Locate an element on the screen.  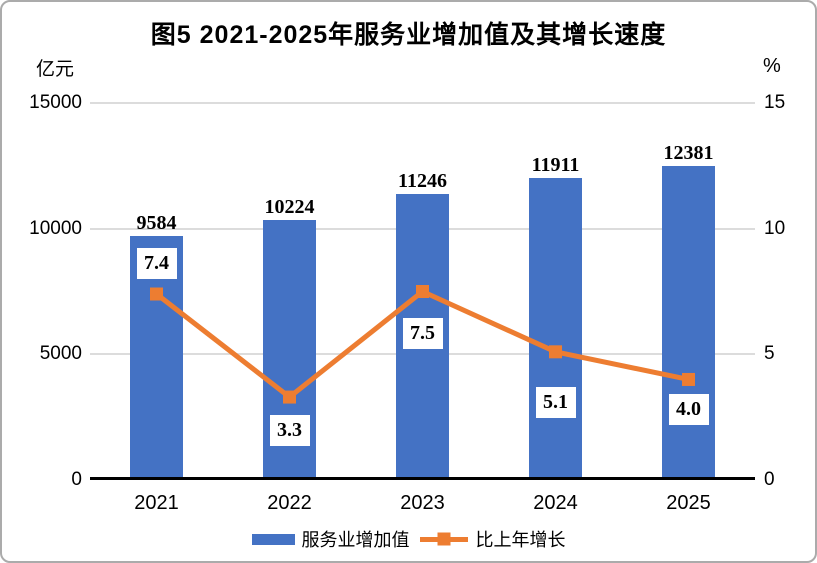
bar-value-label: 9584 is located at coordinates (156, 223).